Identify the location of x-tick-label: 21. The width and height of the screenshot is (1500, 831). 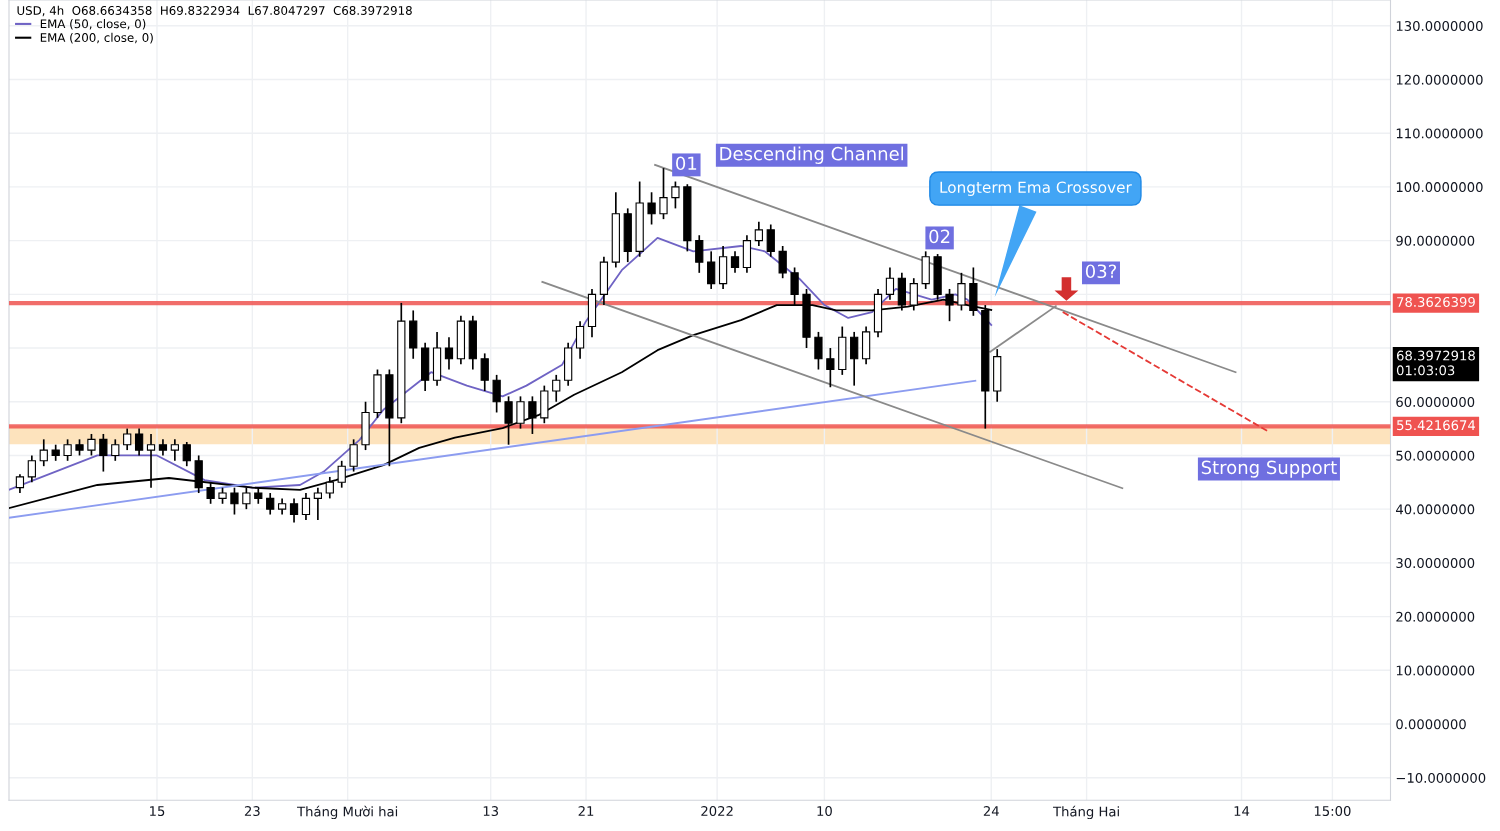
(586, 811).